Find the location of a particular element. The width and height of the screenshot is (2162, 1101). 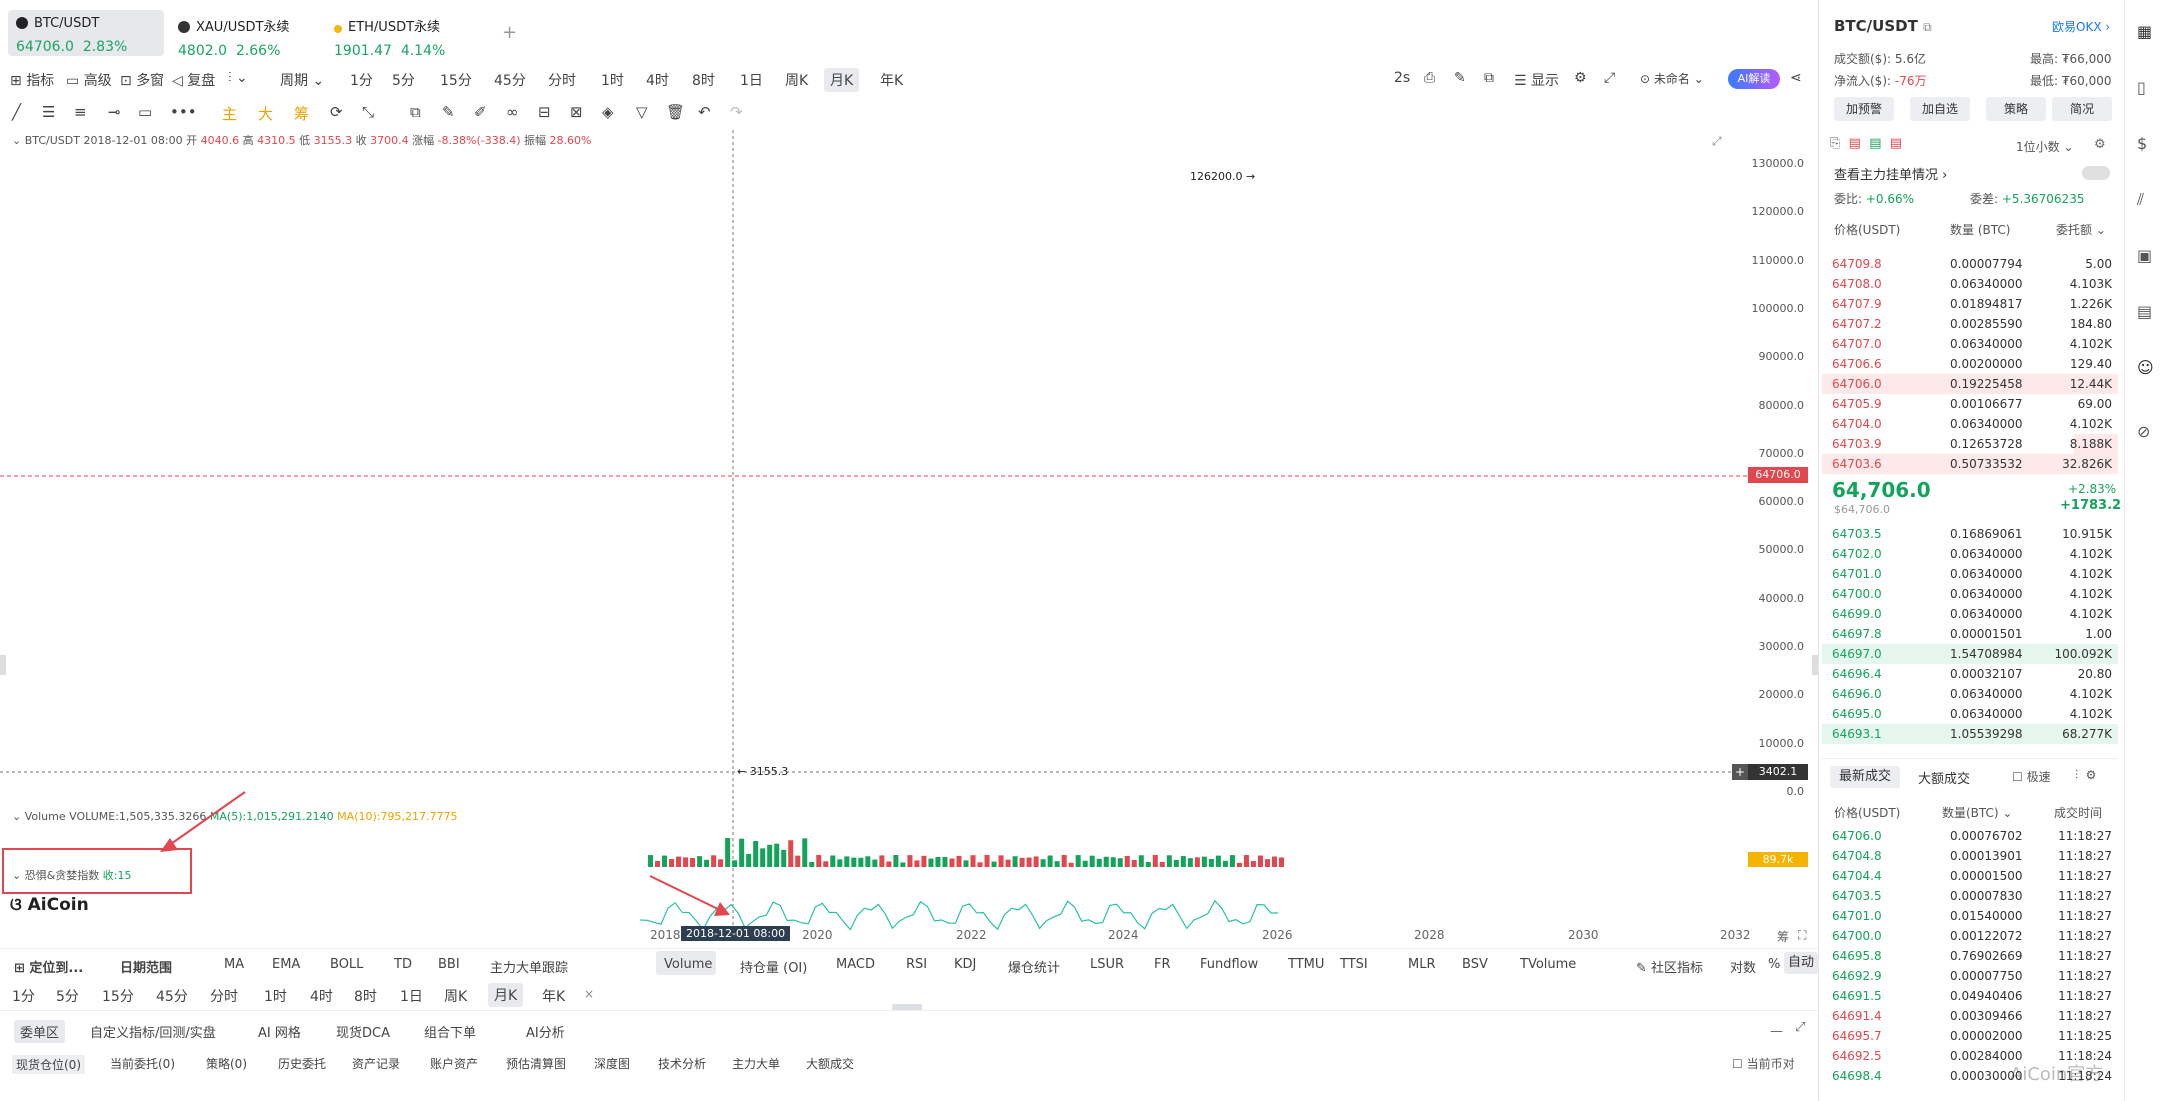

chain-icon: ∞ is located at coordinates (512, 112).